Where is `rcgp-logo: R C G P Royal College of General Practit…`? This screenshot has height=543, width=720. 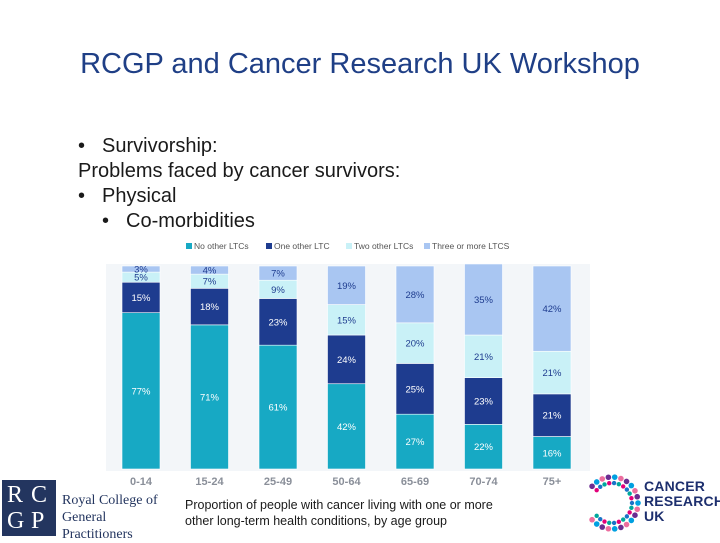
rcgp-logo: R C G P Royal College of General Practit… is located at coordinates (89, 510).